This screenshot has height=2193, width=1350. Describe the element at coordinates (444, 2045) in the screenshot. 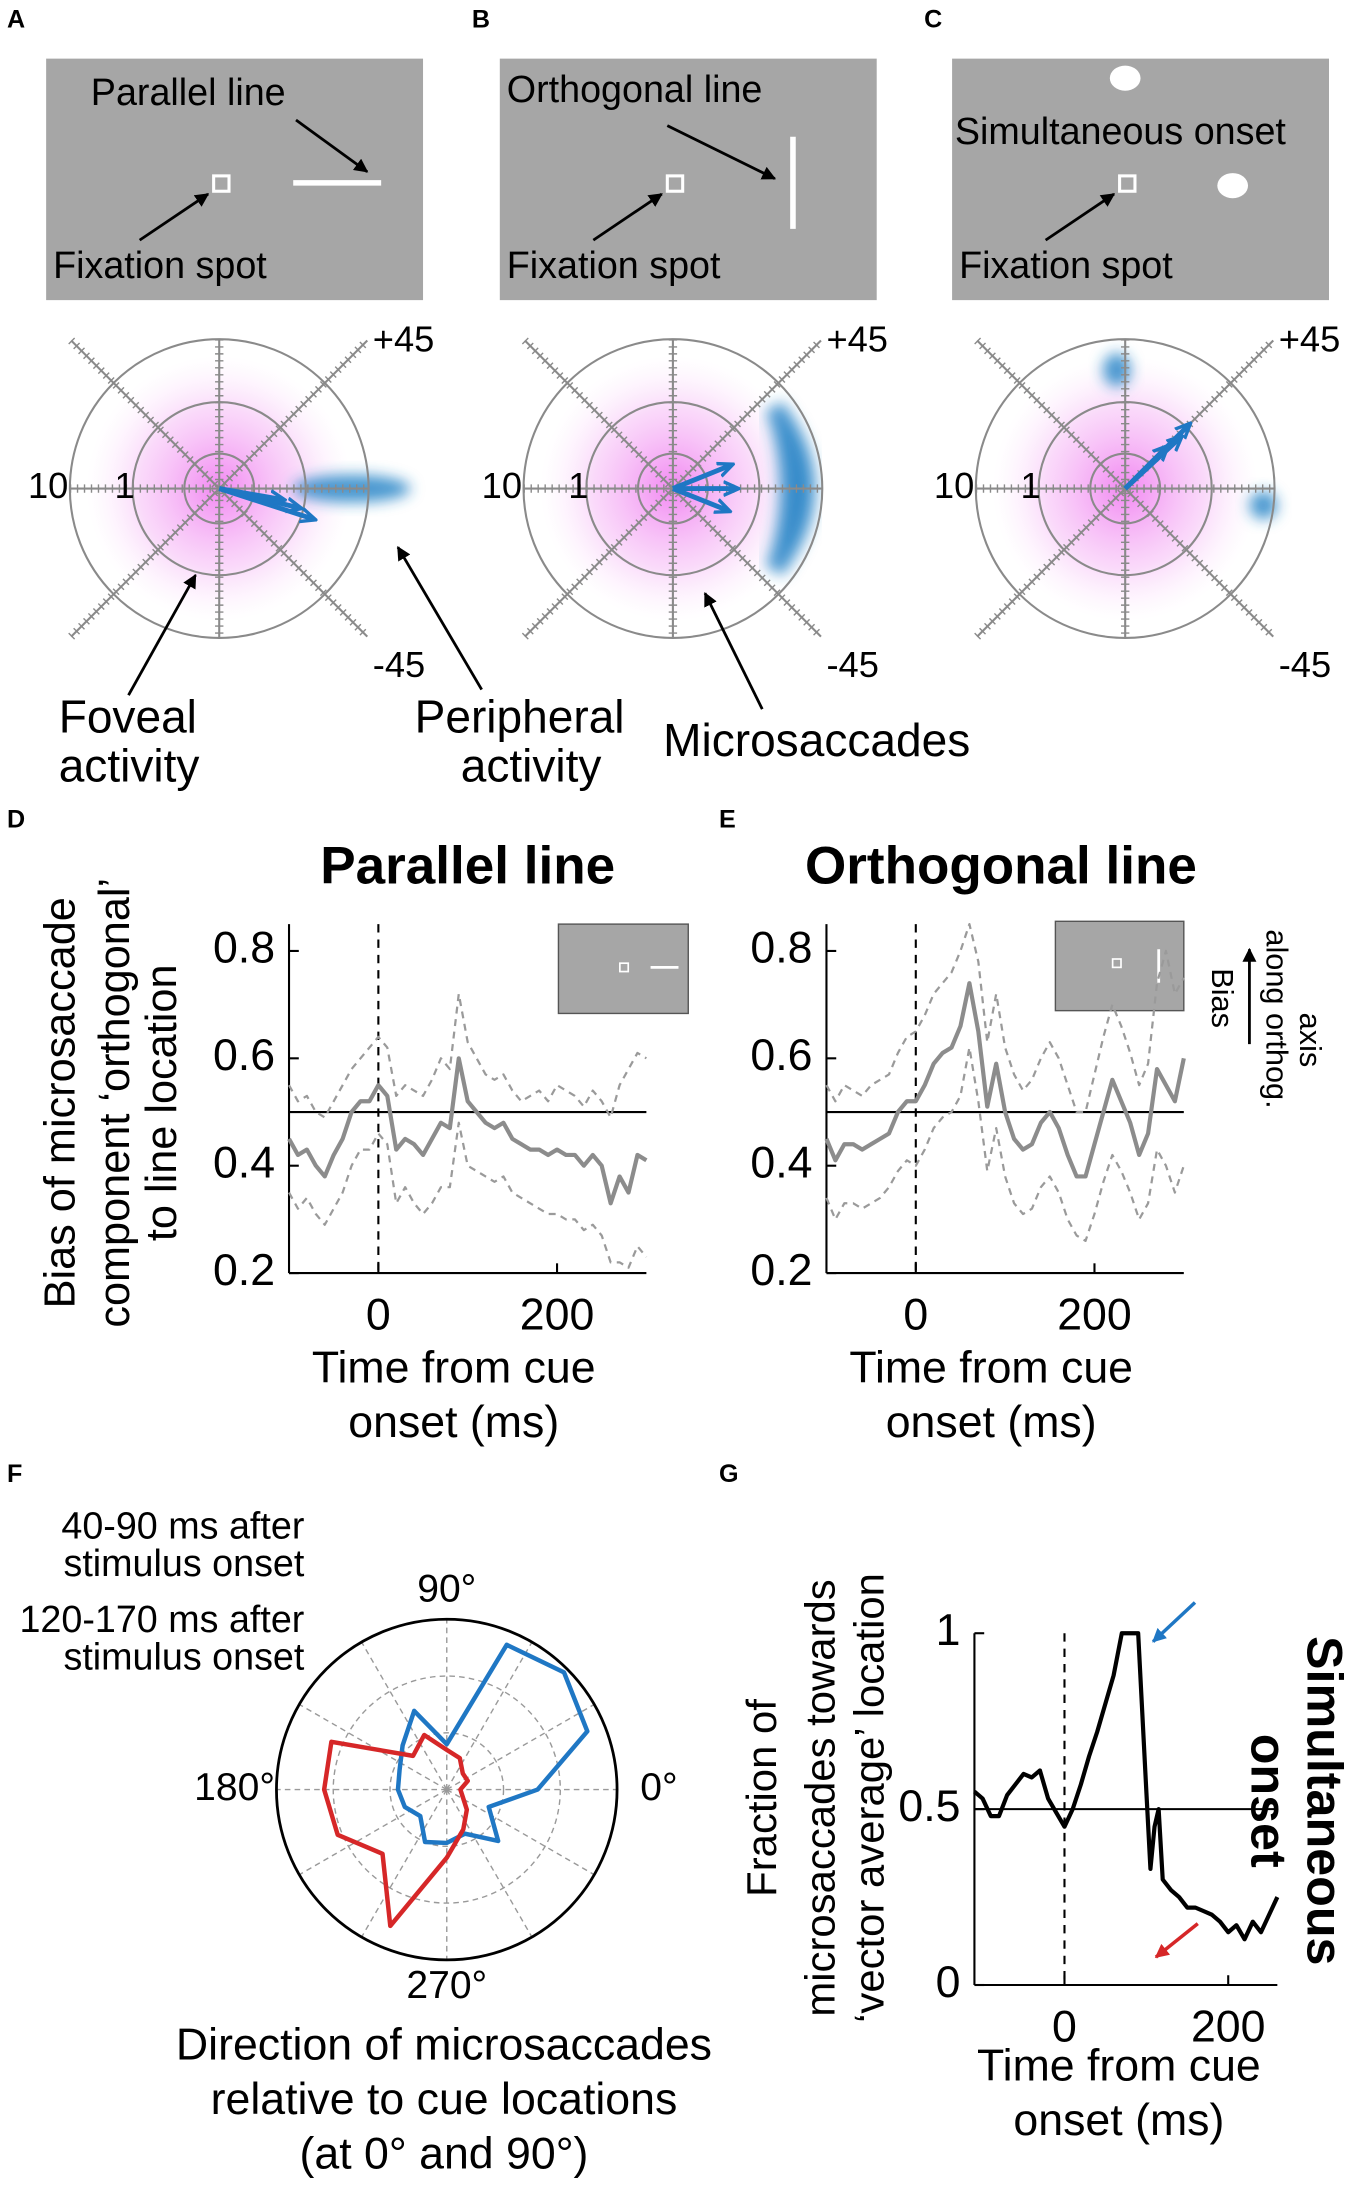

I see `x-axis-label: Direction of microsaccades` at that location.